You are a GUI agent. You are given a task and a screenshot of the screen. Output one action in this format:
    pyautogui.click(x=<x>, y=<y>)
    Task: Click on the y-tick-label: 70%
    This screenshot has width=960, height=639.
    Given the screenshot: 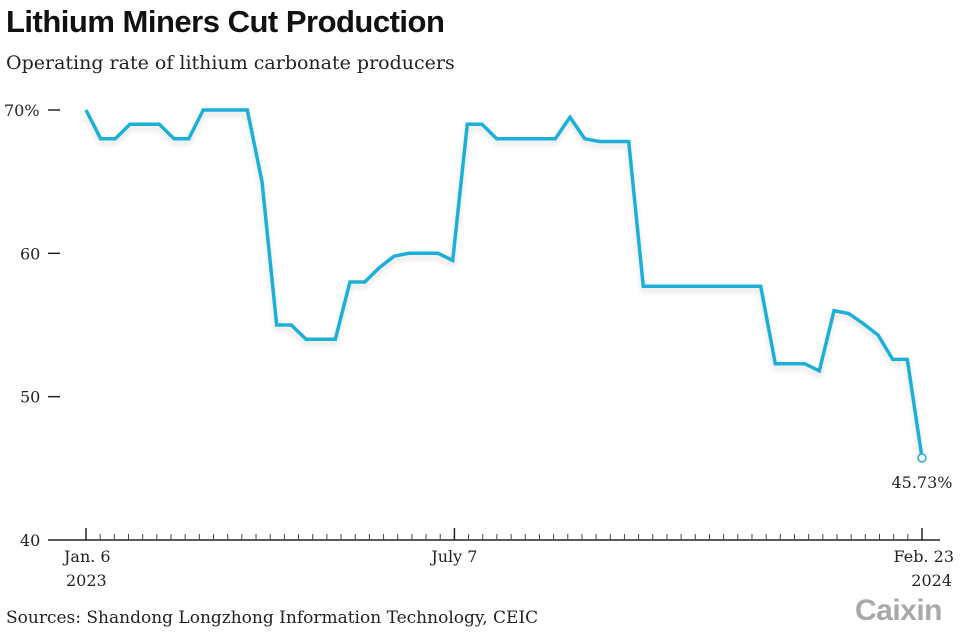 What is the action you would take?
    pyautogui.click(x=22, y=110)
    